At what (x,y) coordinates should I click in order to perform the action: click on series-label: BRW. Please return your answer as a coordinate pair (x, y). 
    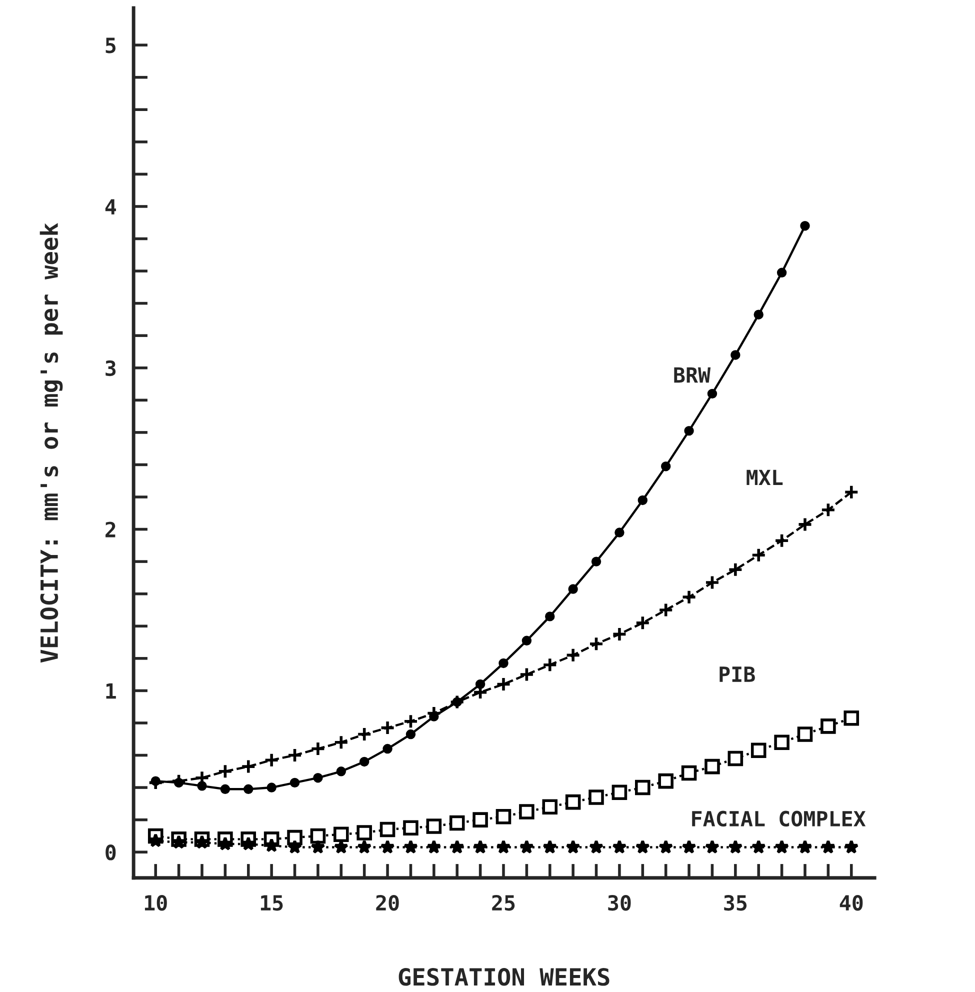
    Looking at the image, I should click on (692, 375).